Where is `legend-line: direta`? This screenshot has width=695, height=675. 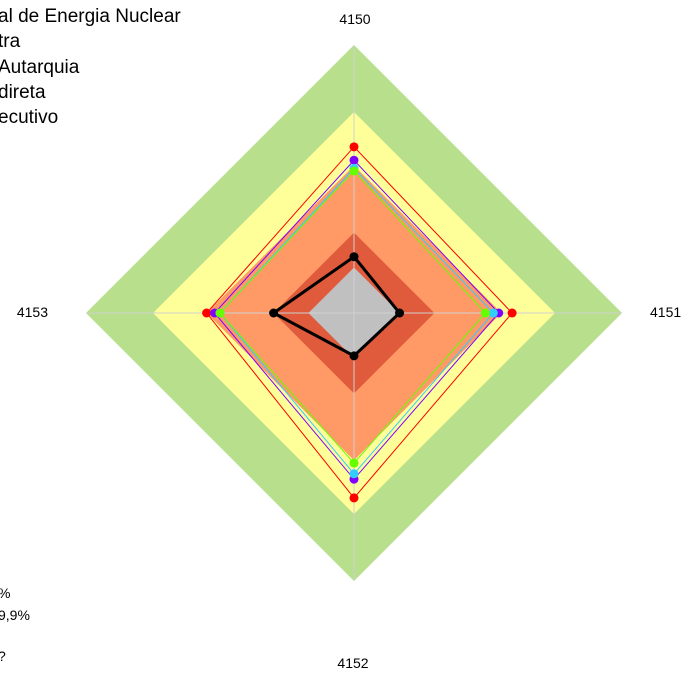
legend-line: direta is located at coordinates (23, 92).